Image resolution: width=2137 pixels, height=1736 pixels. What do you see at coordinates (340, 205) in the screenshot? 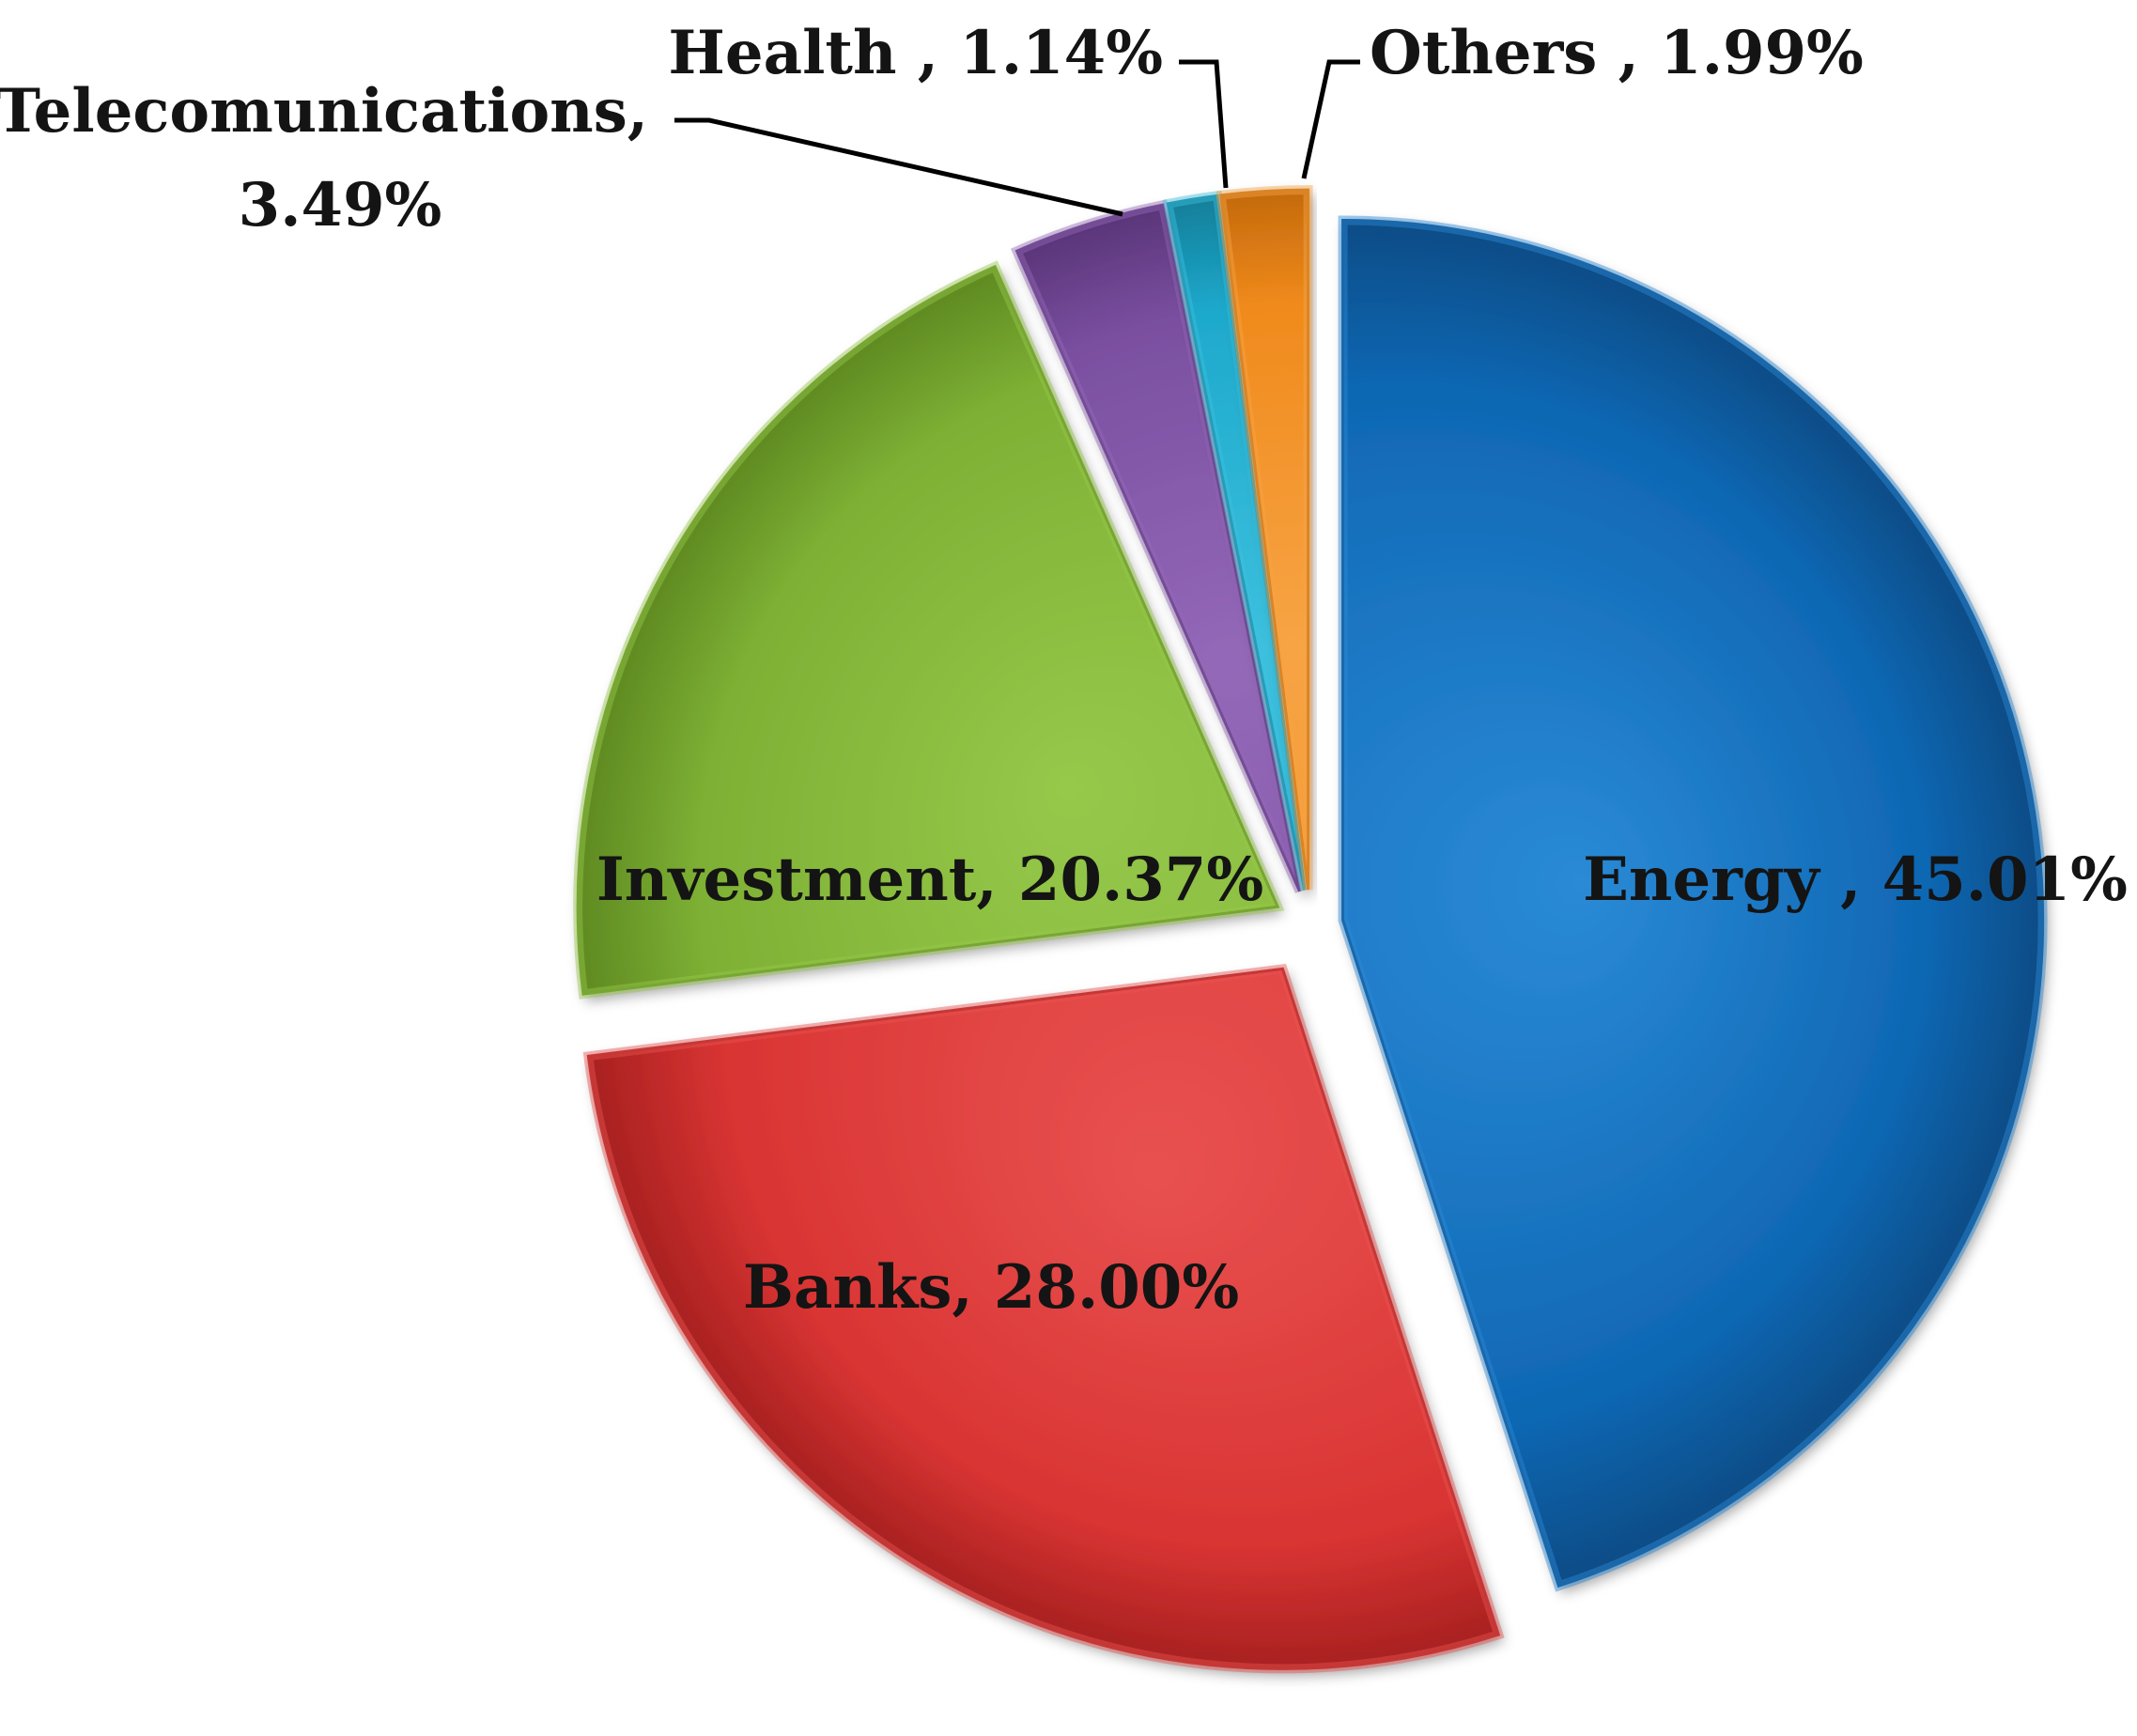
I see `slice-label-telecomunications-value: 3.49%` at bounding box center [340, 205].